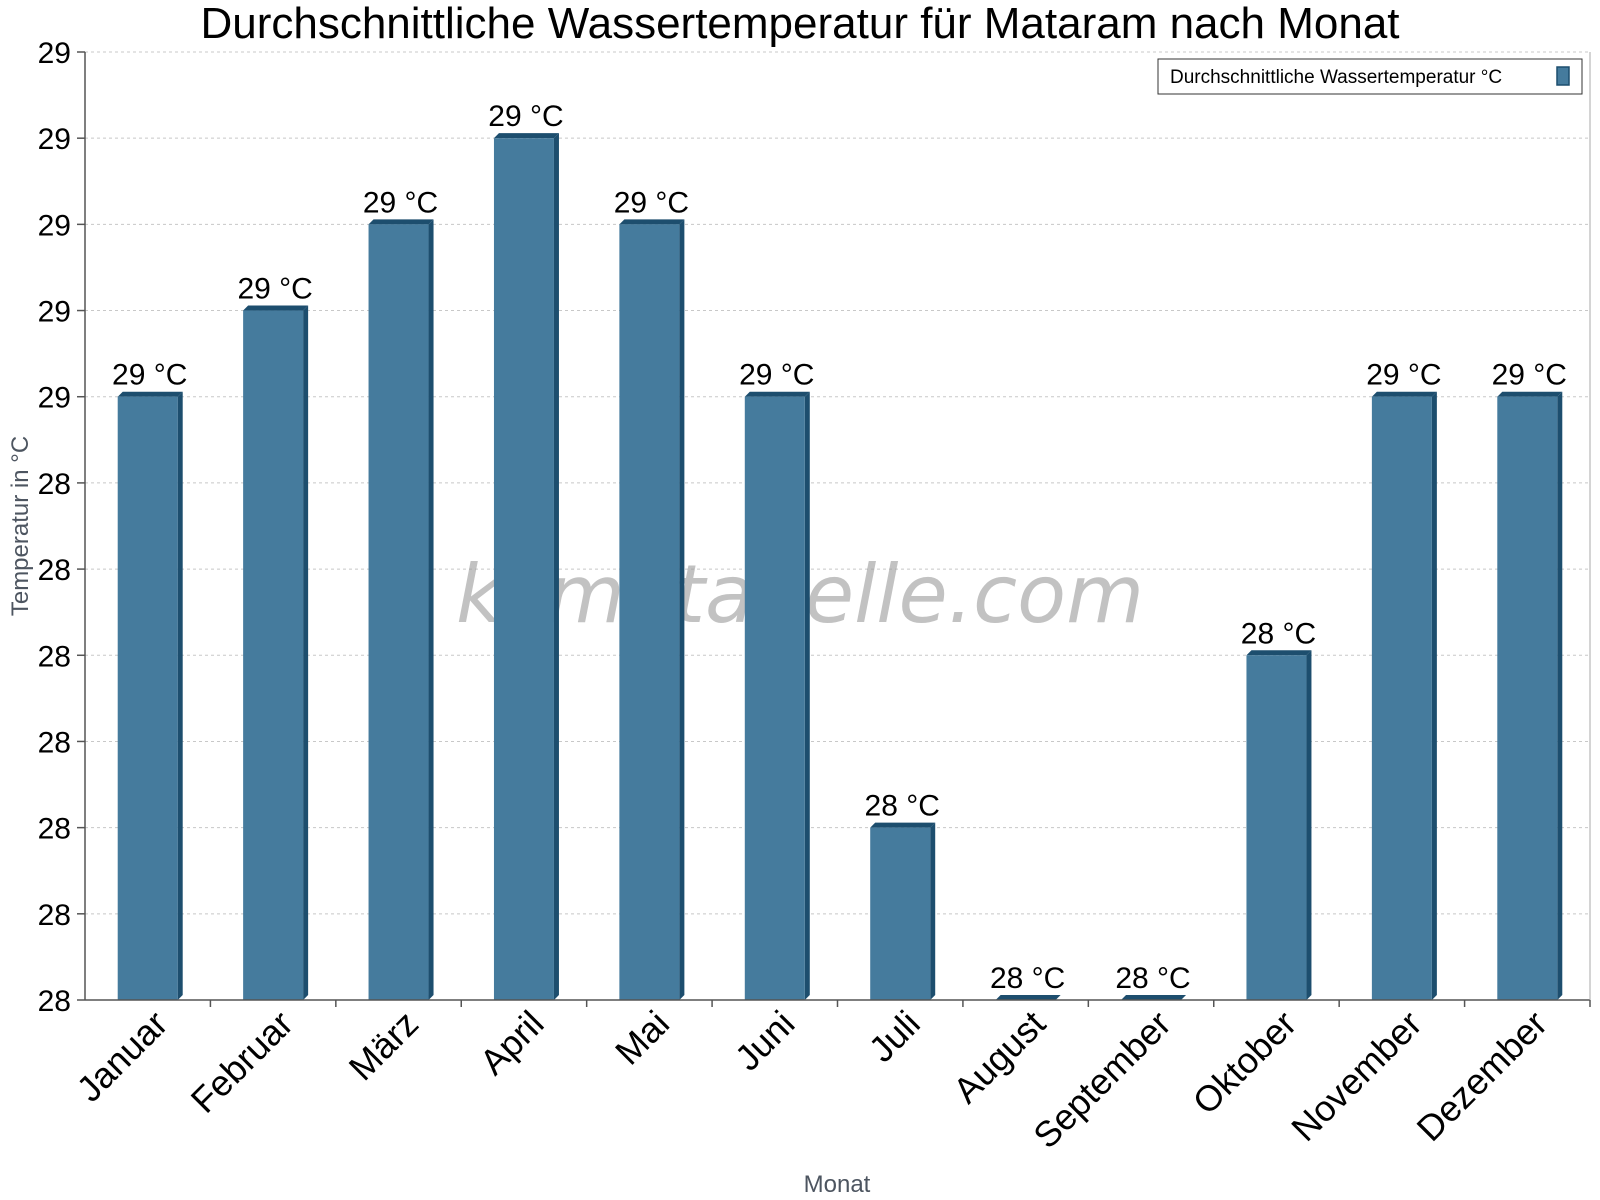 This screenshot has width=1600, height=1200. I want to click on x-tick-label: März, so click(384, 1046).